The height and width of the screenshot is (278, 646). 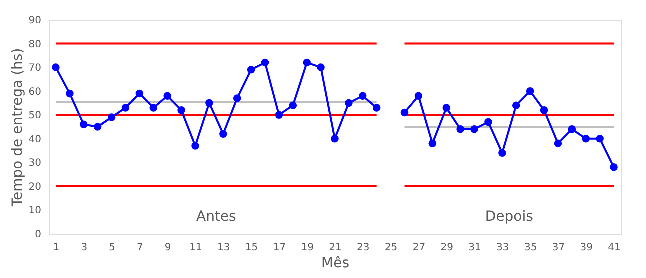 I want to click on x-tick-label: 9, so click(x=168, y=248).